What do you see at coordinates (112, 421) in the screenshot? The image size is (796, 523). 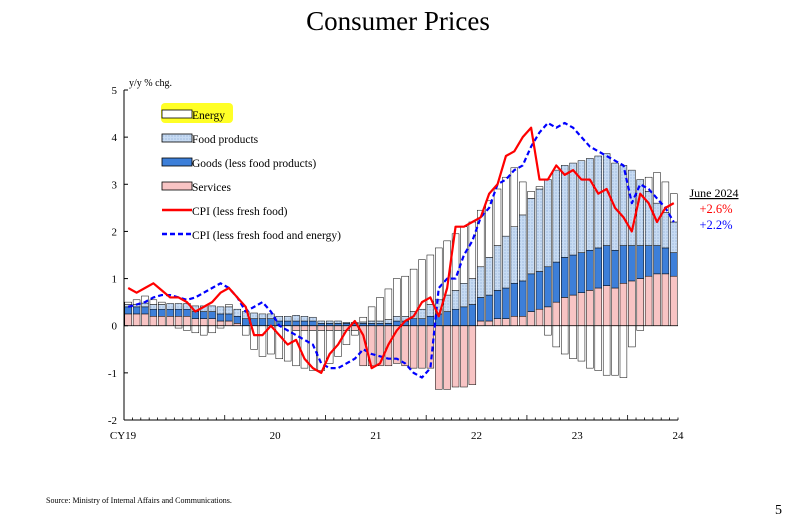 I see `y-tick-label: -2` at bounding box center [112, 421].